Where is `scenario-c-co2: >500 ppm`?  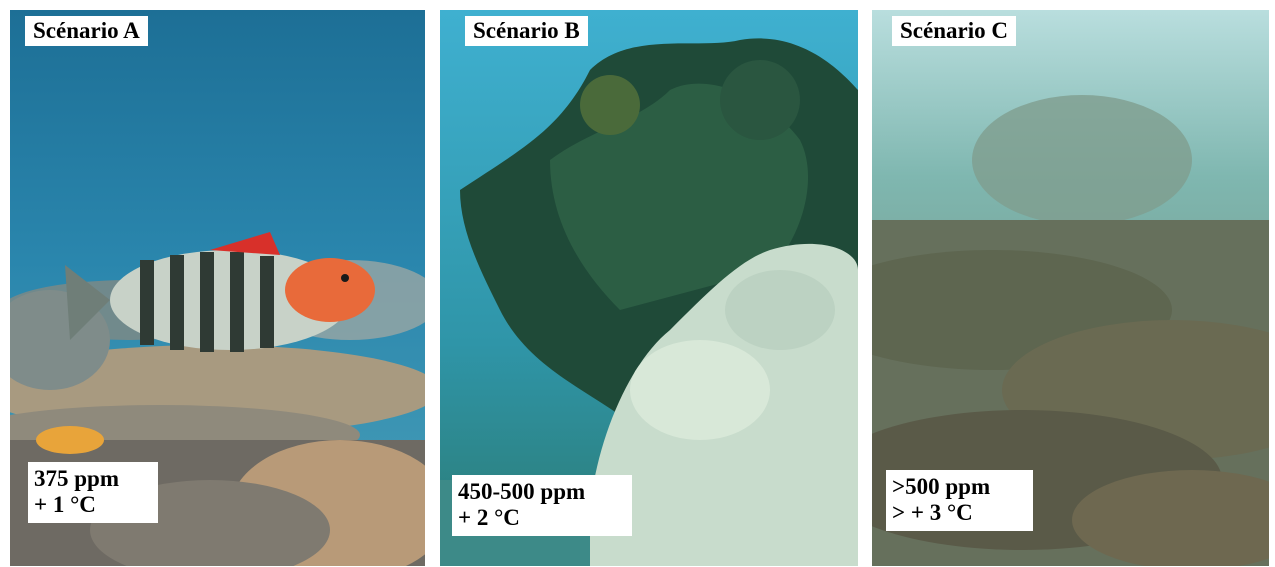
scenario-c-co2: >500 ppm is located at coordinates (941, 486).